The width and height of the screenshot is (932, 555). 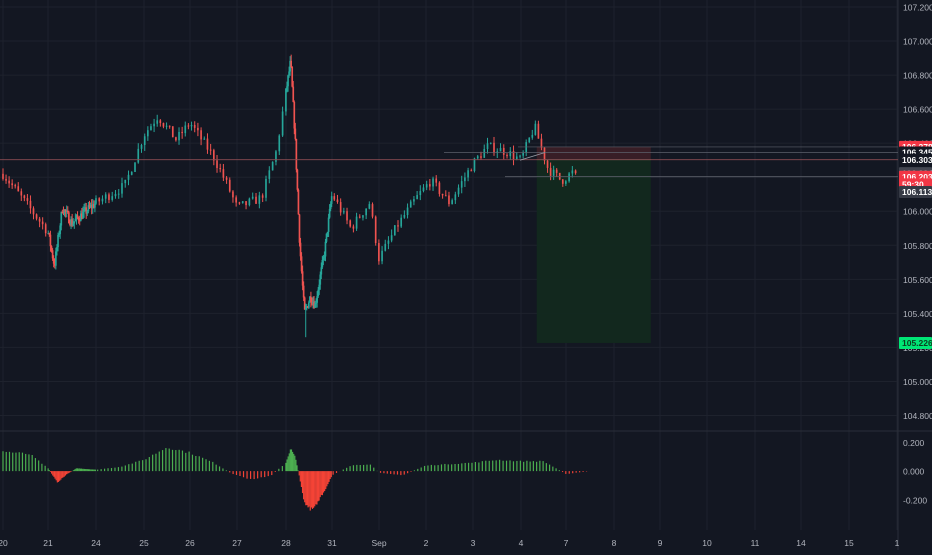 I want to click on price-label-target: 105.226, so click(x=915, y=342).